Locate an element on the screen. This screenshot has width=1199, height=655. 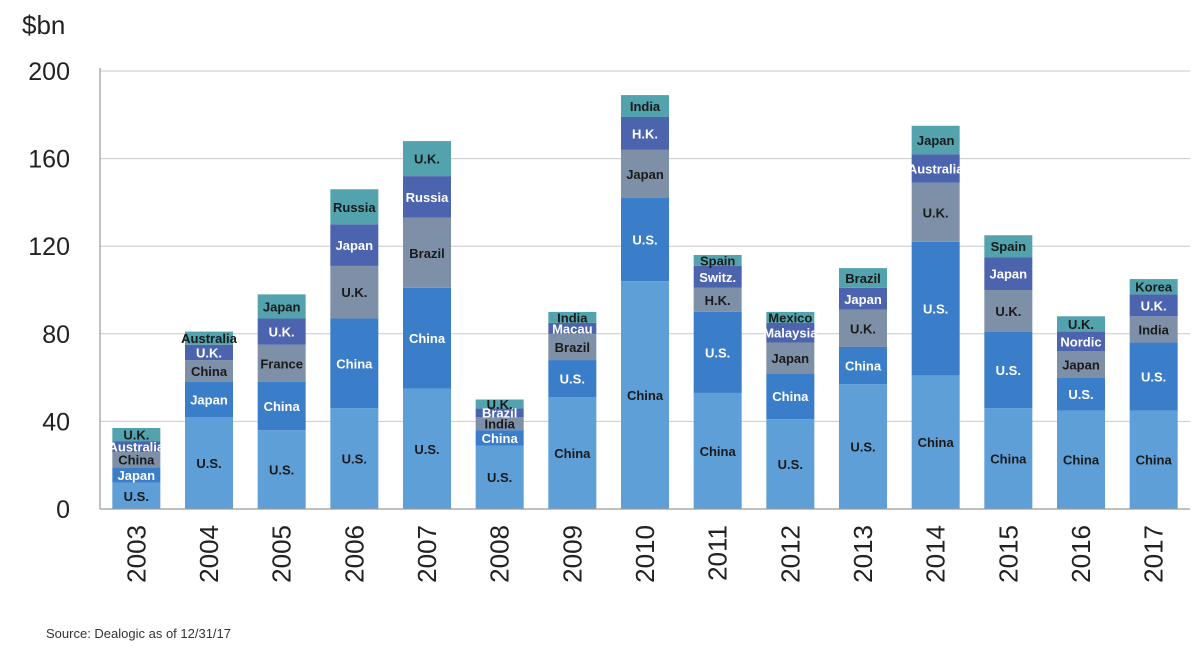
bar-stack-2006: U.S. China U.K. Japan Russia is located at coordinates (354, 349).